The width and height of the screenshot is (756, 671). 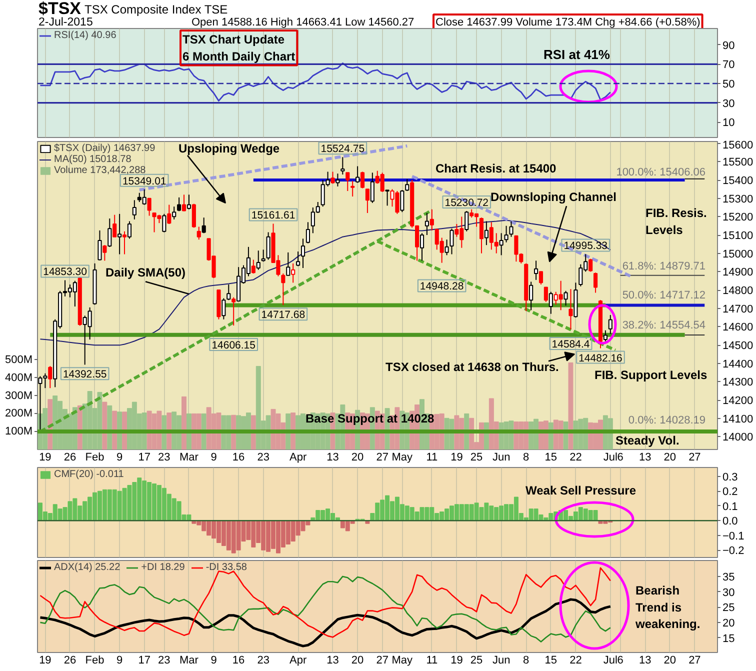 What do you see at coordinates (651, 375) in the screenshot?
I see `annotation: FIB. Support Levels` at bounding box center [651, 375].